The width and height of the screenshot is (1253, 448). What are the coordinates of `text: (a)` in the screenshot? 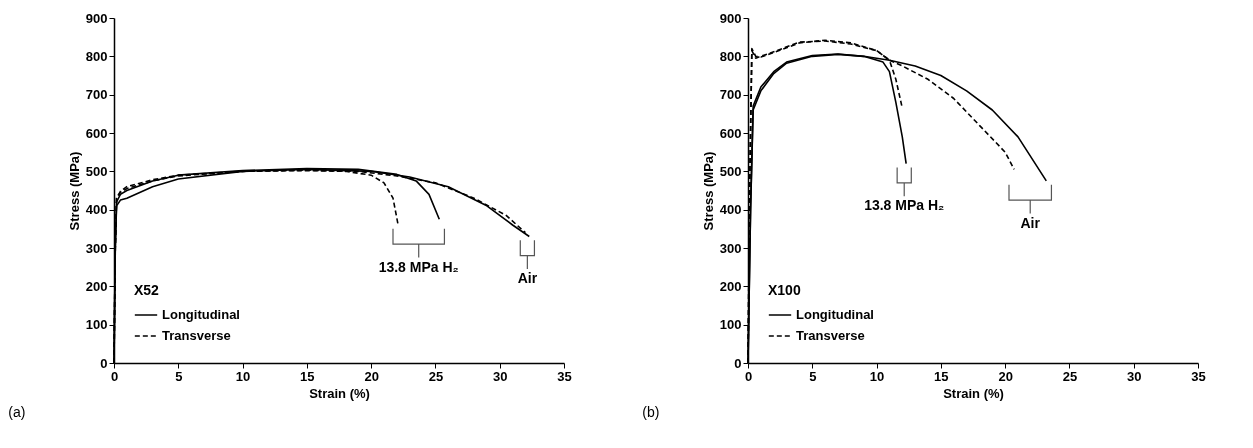 It's located at (17, 412).